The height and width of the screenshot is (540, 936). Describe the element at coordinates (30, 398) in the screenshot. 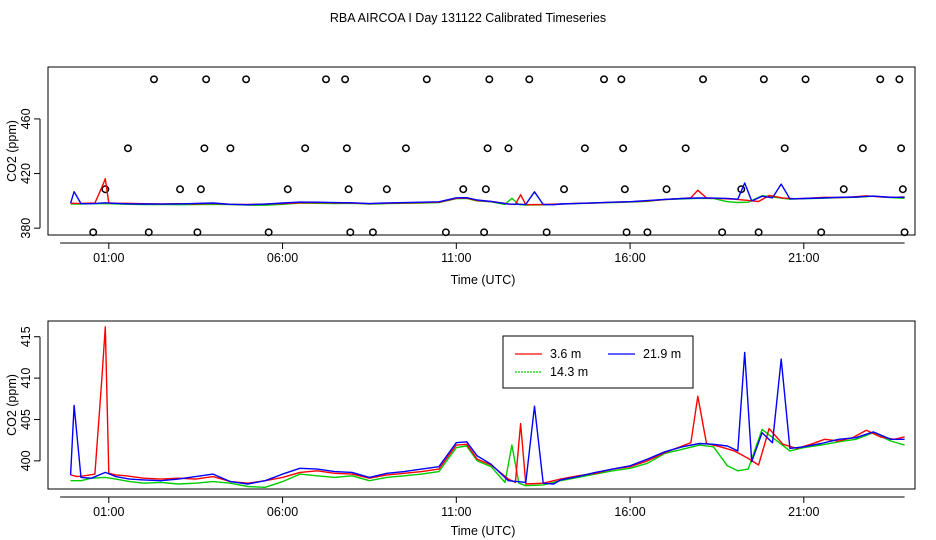

I see `bottom-y-axis: 400 405 410 415` at that location.